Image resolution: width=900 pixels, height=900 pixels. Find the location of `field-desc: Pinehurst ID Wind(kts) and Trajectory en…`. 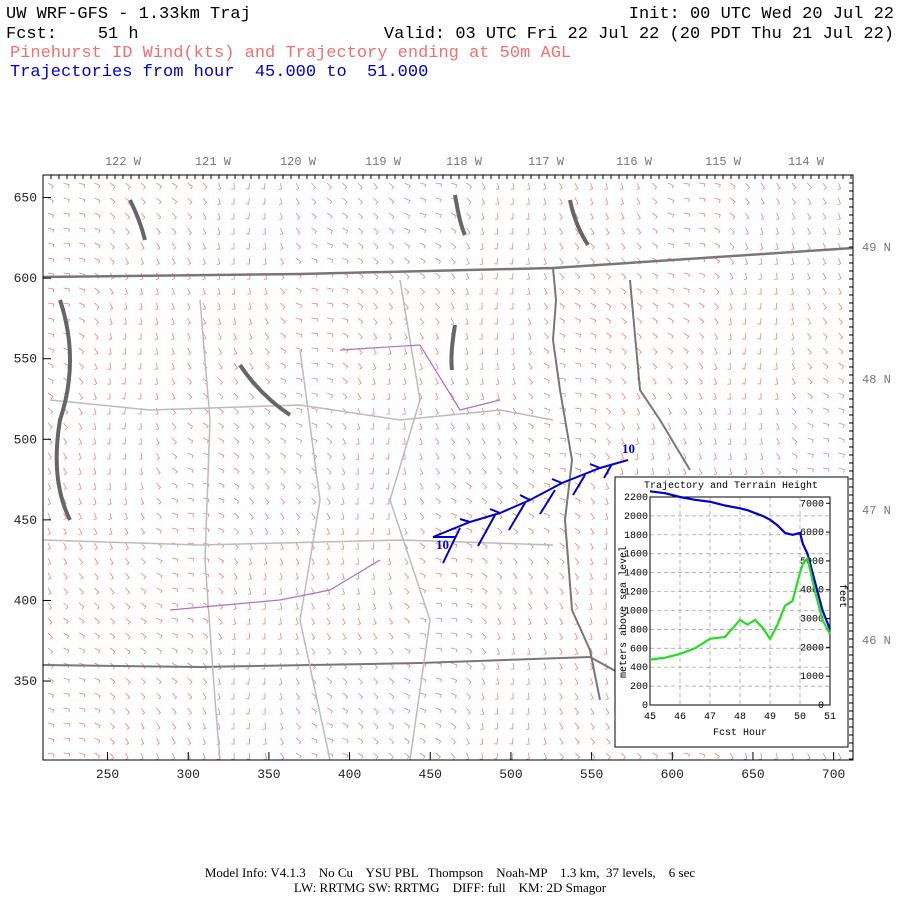

field-desc: Pinehurst ID Wind(kts) and Trajectory en… is located at coordinates (290, 53).